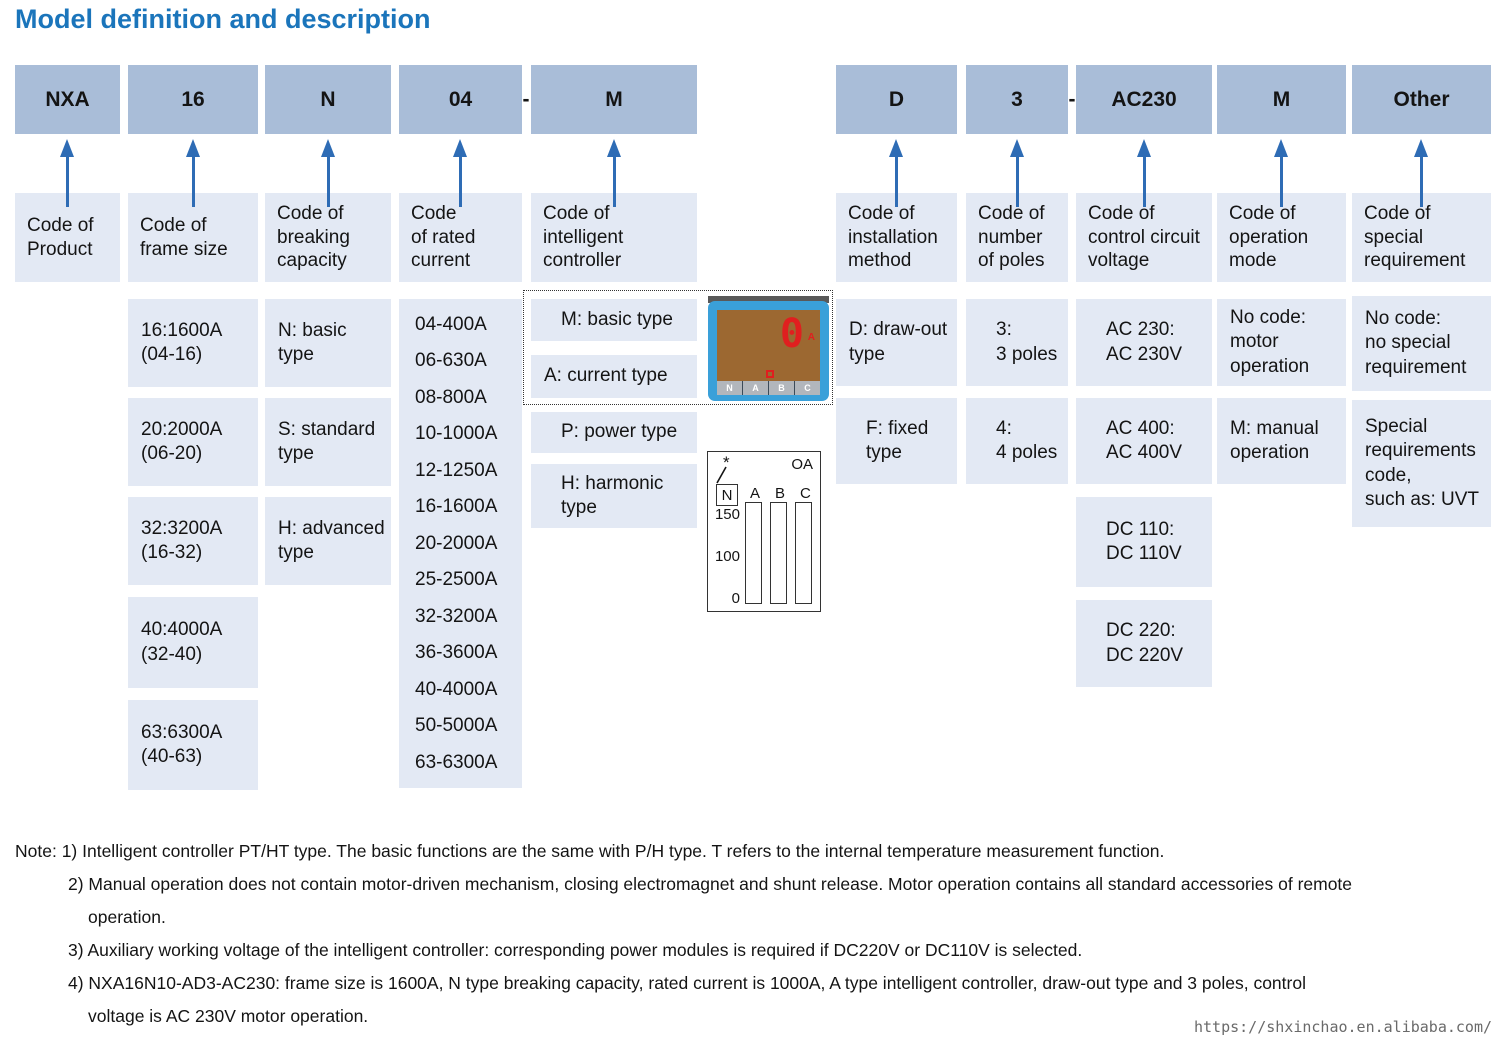  I want to click on watermark-url: https://shxinchao.en.alibaba.com/, so click(1342, 1027).